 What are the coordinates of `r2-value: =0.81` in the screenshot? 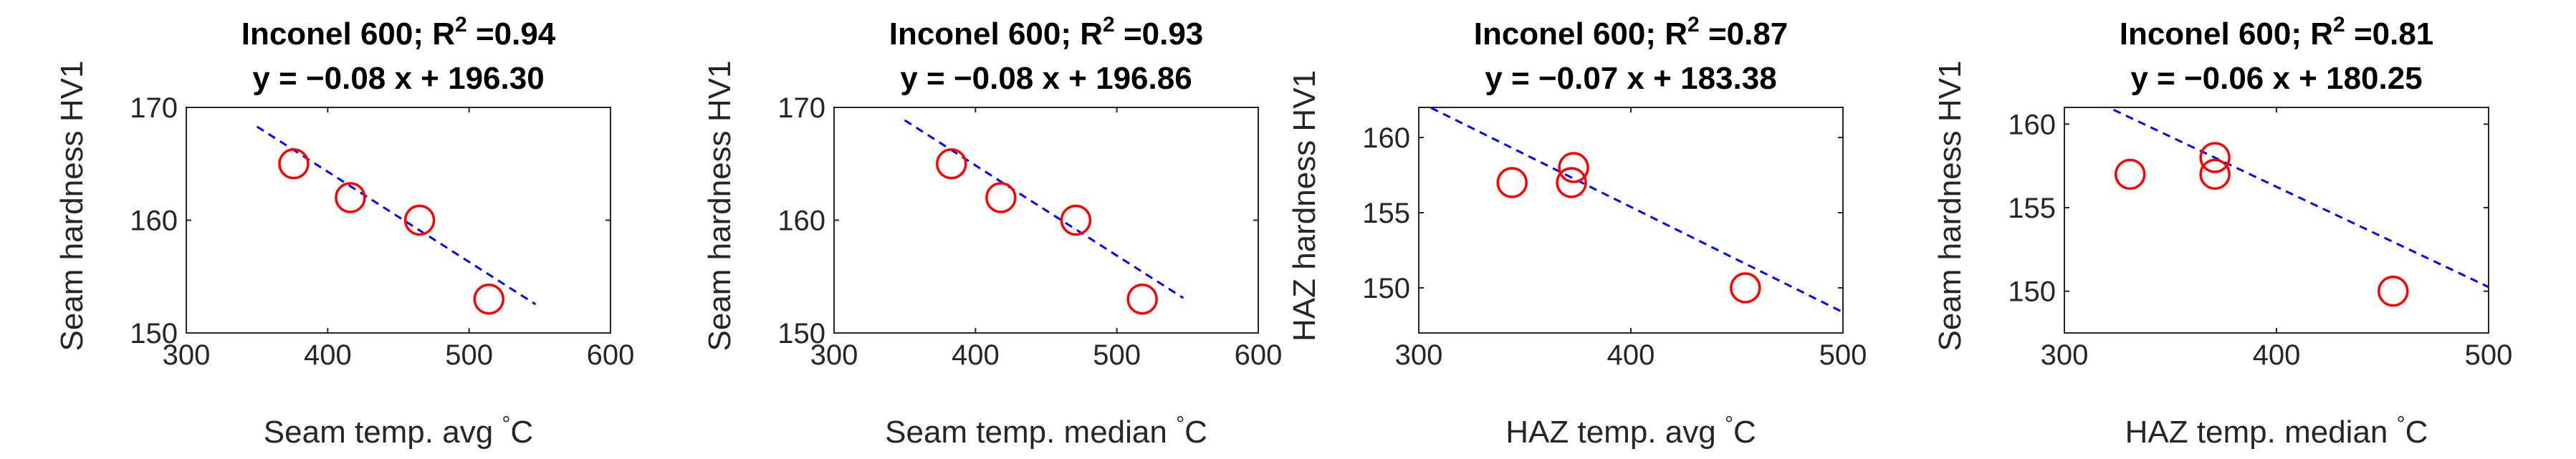 It's located at (2389, 34).